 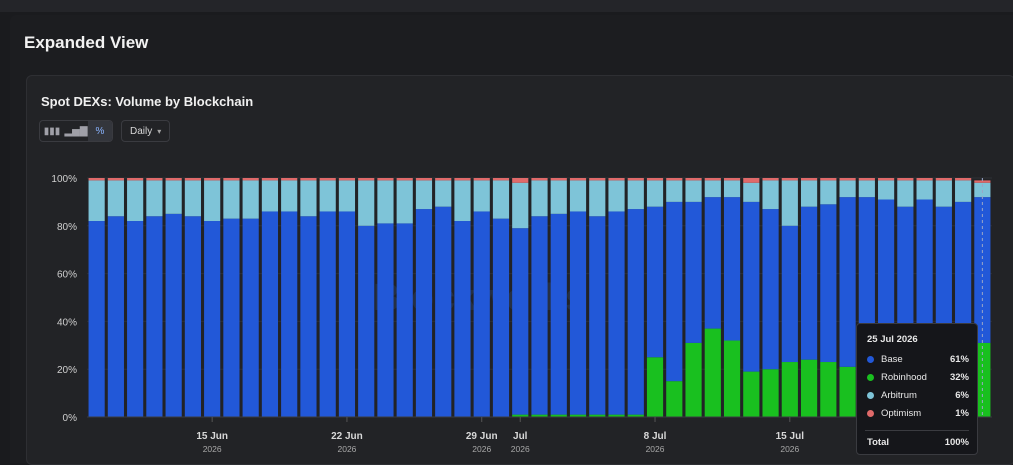 I want to click on chevron-down-icon: ▾, so click(x=159, y=131).